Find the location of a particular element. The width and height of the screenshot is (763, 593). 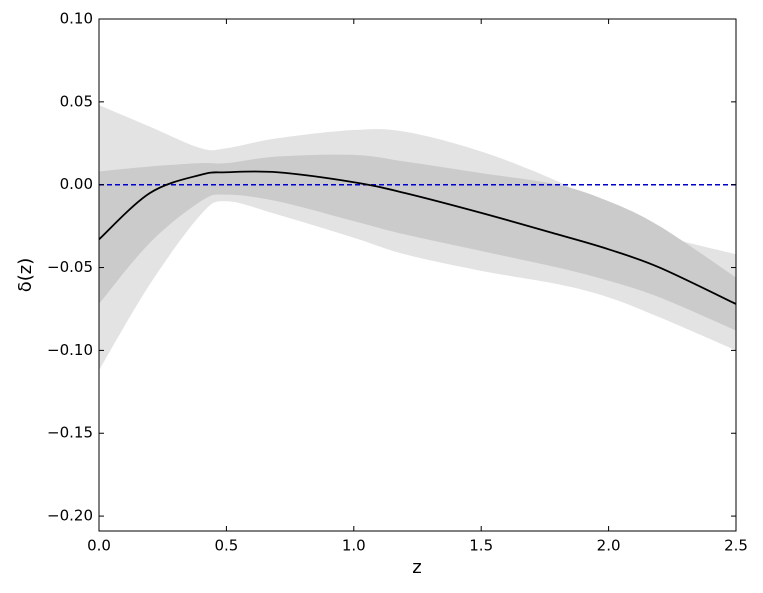

x-tick-label: 2.0 is located at coordinates (609, 546).